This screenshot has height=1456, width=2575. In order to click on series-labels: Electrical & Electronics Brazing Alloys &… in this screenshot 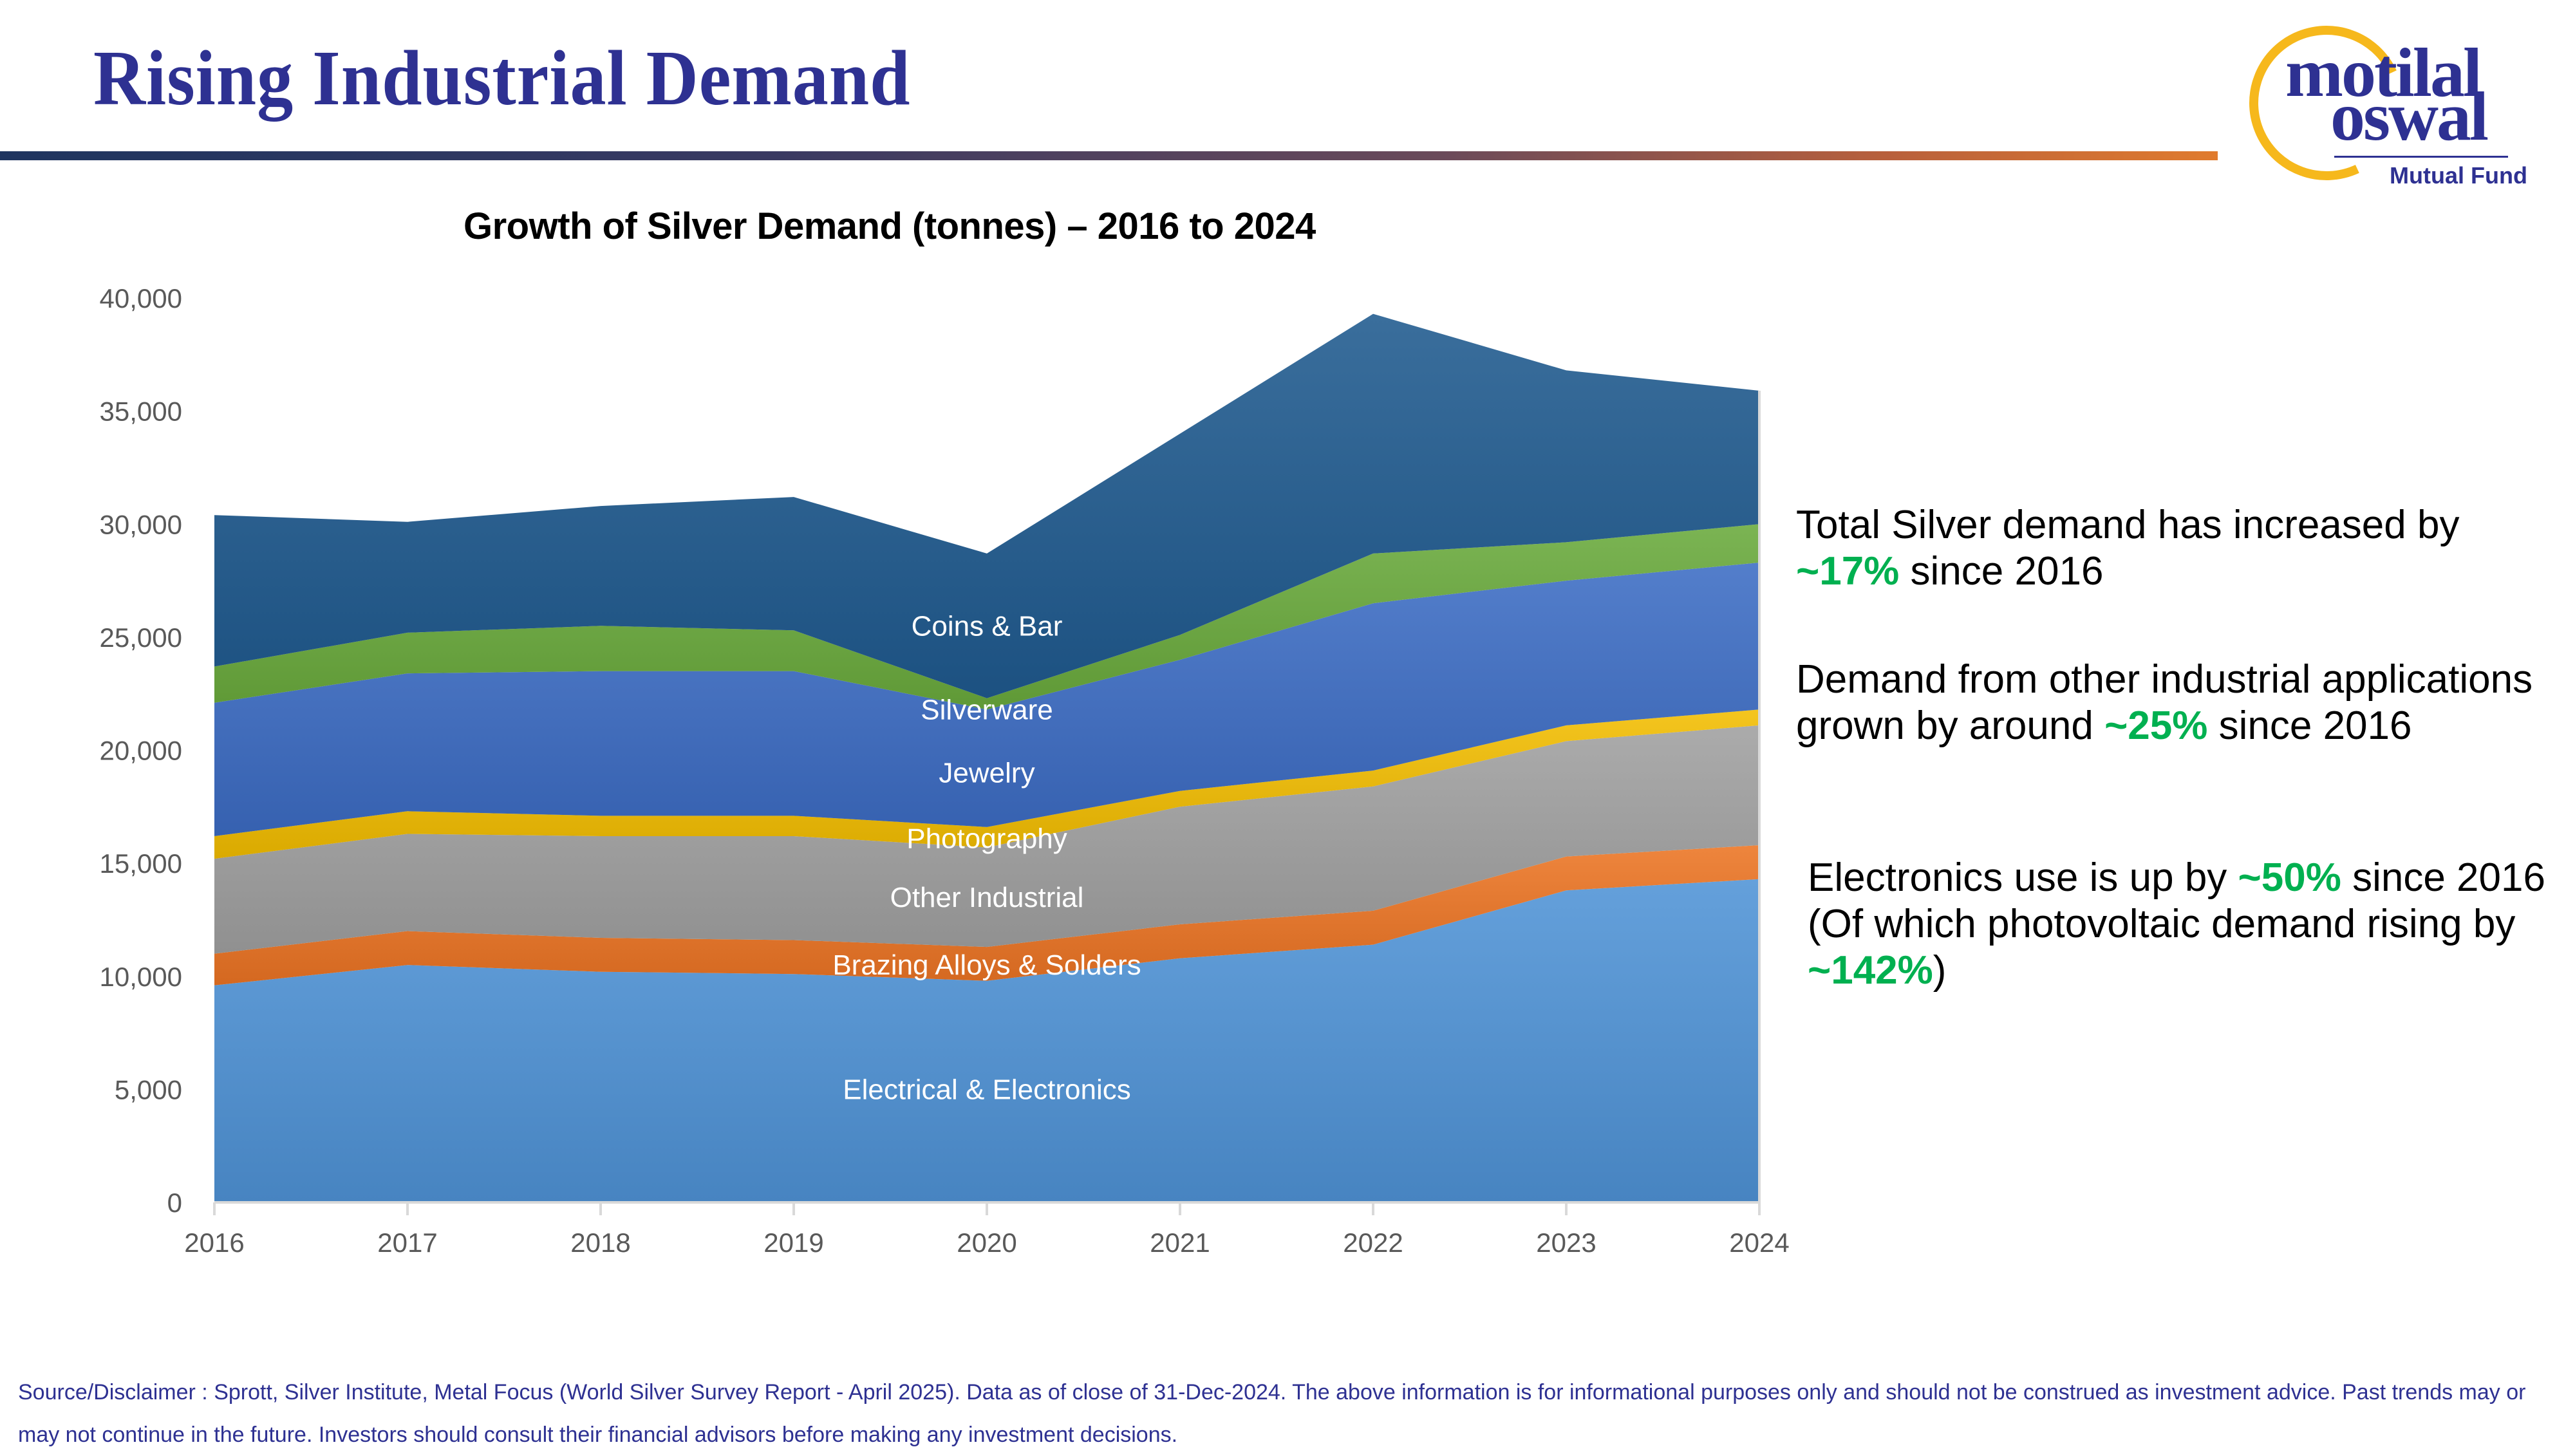, I will do `click(986, 857)`.